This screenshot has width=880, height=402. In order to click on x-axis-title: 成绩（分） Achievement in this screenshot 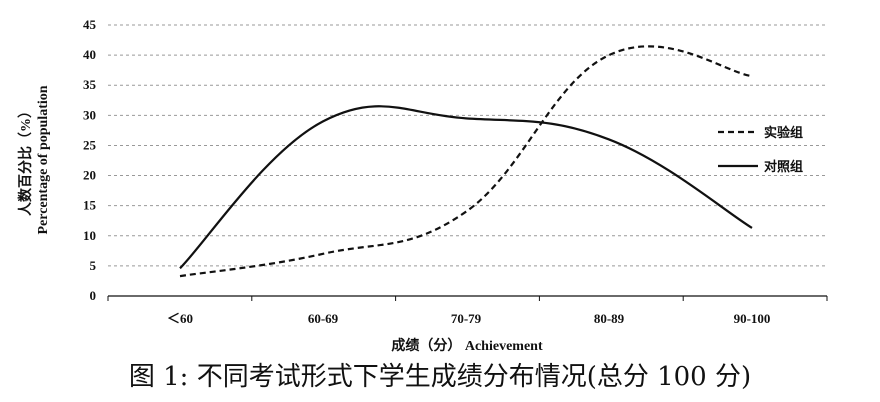, I will do `click(467, 345)`.